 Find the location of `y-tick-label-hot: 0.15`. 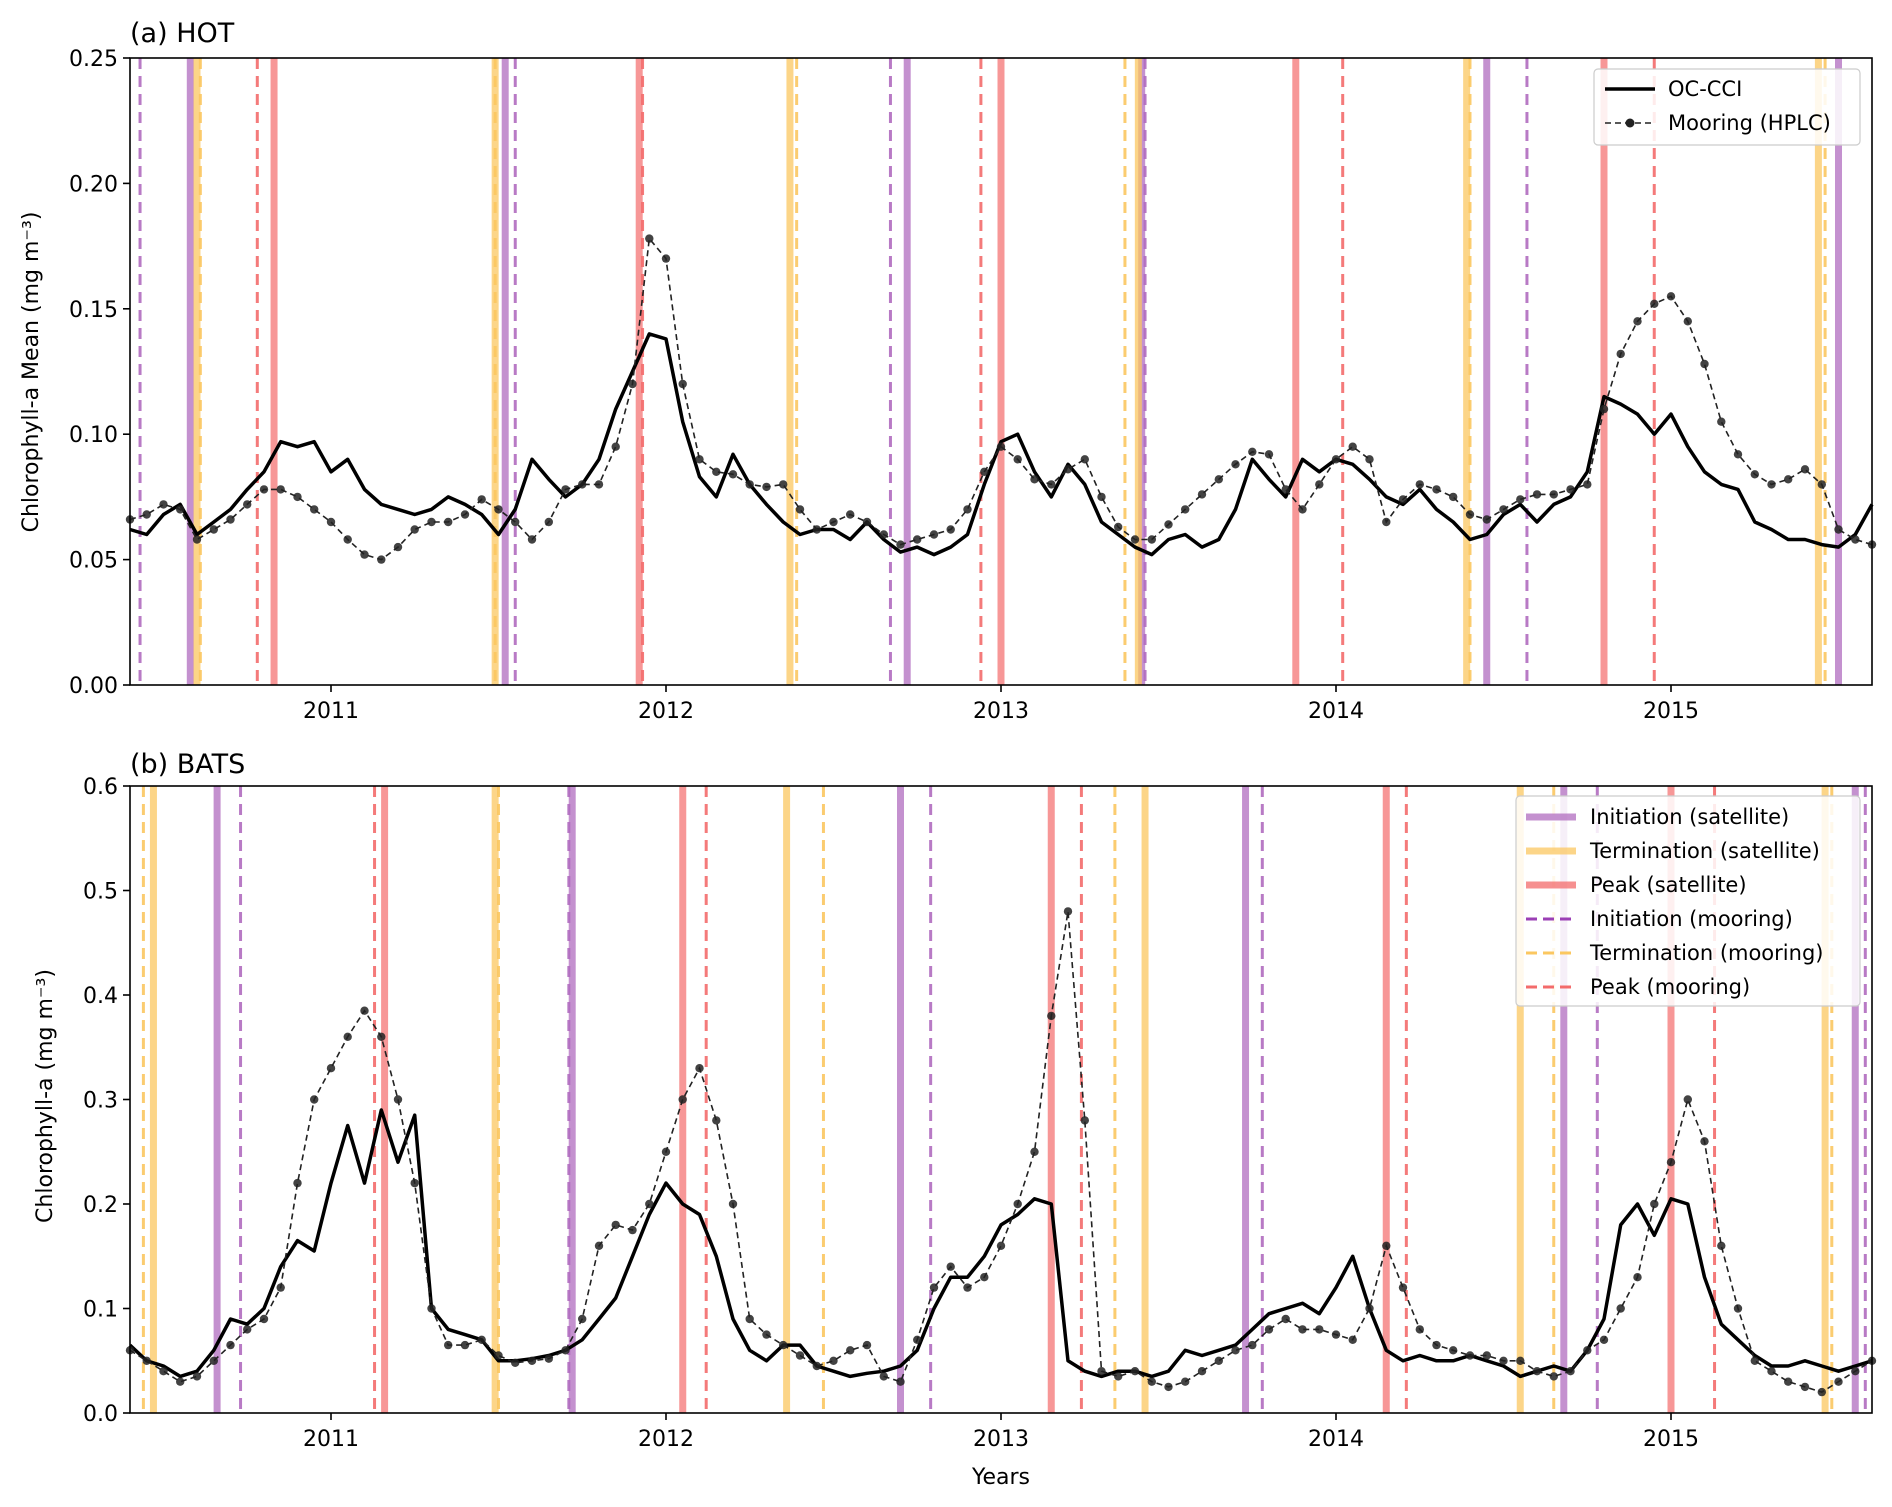

y-tick-label-hot: 0.15 is located at coordinates (93, 310).